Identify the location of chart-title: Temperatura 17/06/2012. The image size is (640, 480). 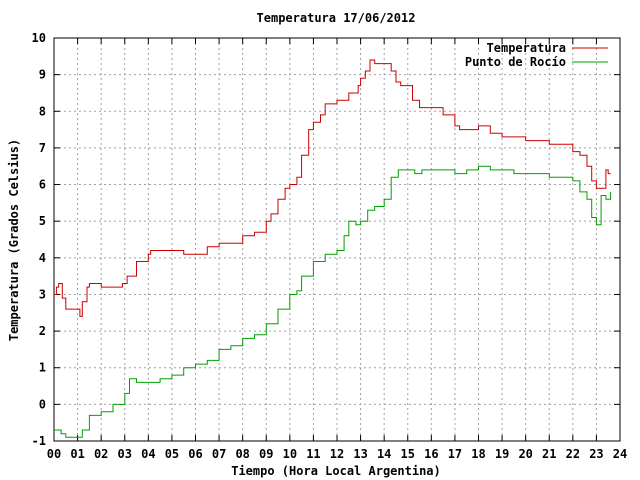
(336, 18).